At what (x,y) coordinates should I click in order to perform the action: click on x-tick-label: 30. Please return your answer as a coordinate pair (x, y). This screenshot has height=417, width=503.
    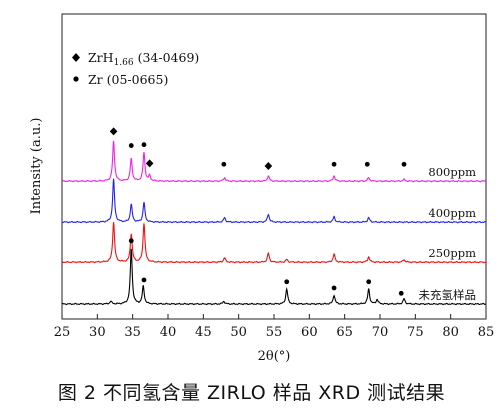
    Looking at the image, I should click on (97, 332).